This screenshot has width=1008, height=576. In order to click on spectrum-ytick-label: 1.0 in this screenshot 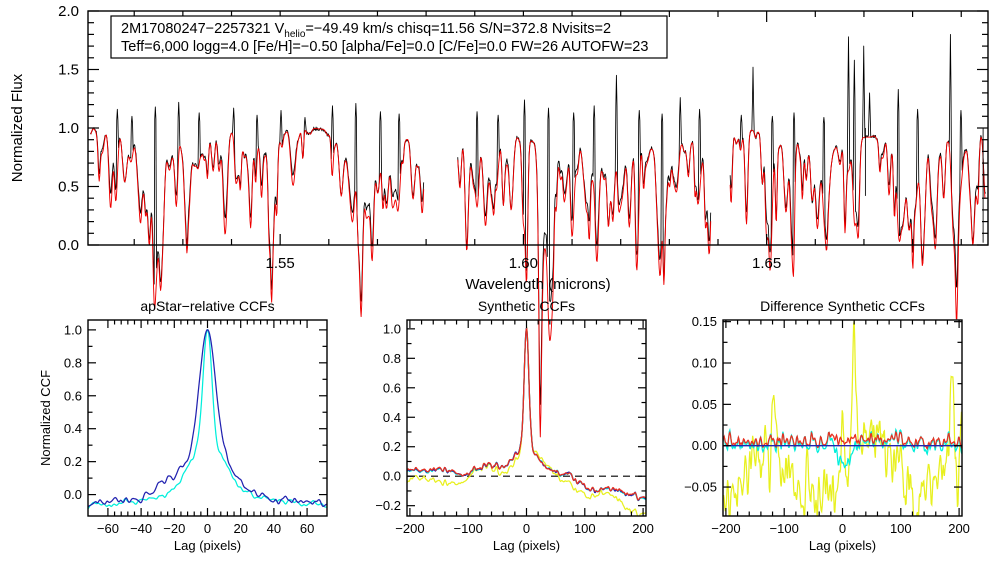, I will do `click(68, 128)`.